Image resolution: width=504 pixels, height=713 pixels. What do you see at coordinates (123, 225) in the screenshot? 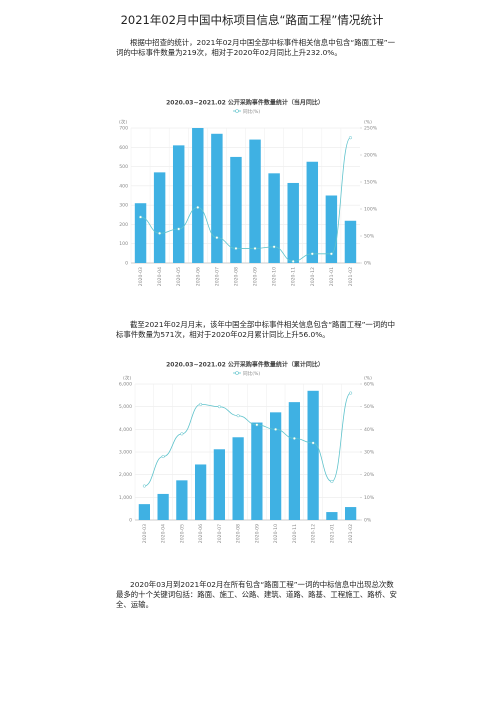
I see `y-tick-label: 200` at bounding box center [123, 225].